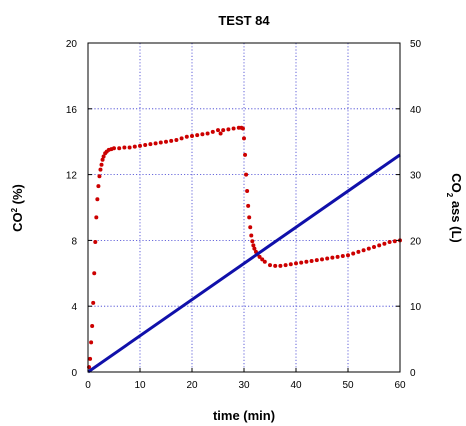  Describe the element at coordinates (88, 385) in the screenshot. I see `x-tick-label: 0` at that location.